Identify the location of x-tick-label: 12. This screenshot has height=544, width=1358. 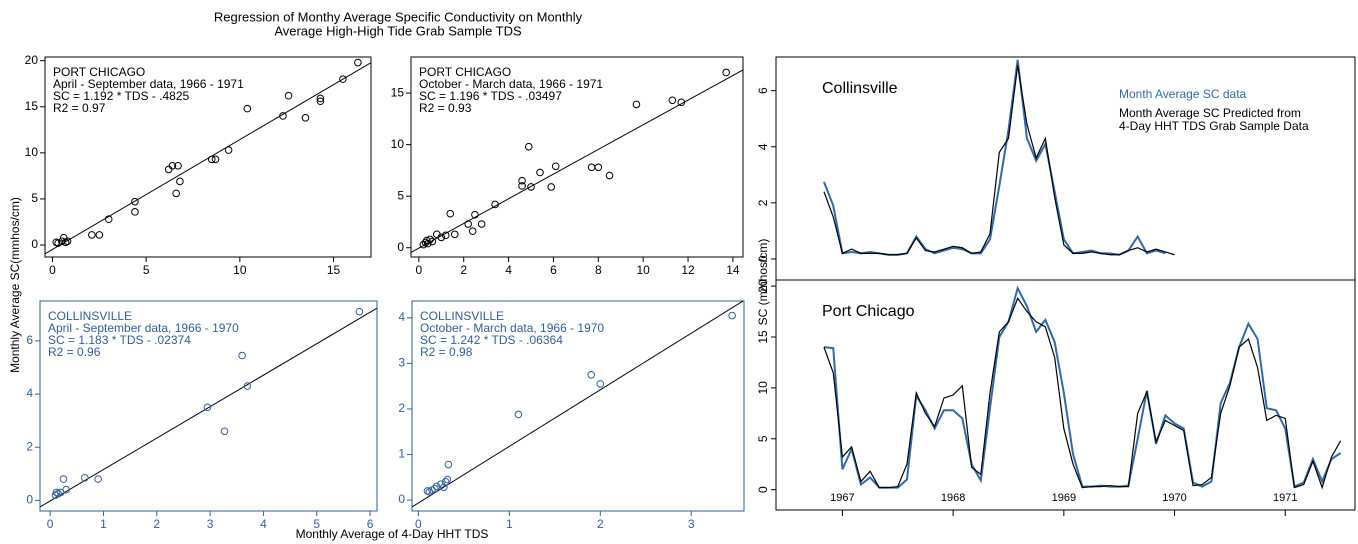
(688, 270).